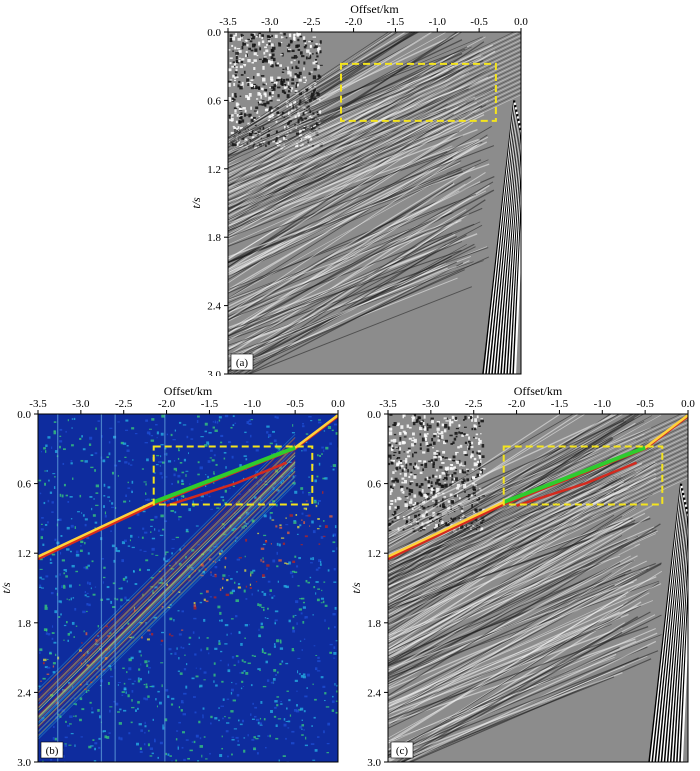 Image resolution: width=700 pixels, height=771 pixels. I want to click on y-tick-label: 0.6, so click(374, 485).